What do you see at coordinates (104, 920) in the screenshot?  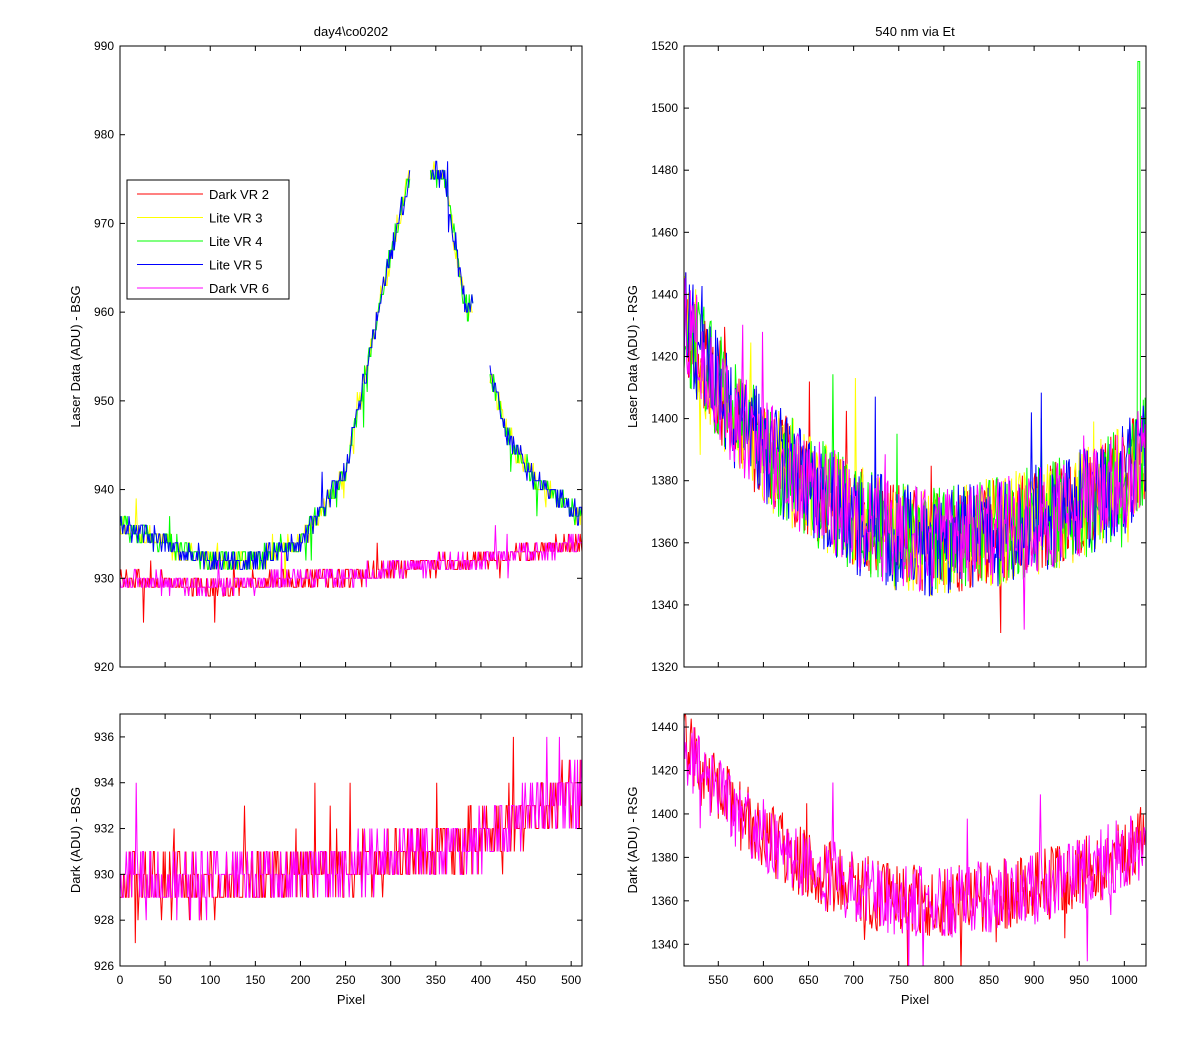 I see `y-tick-label: 928` at bounding box center [104, 920].